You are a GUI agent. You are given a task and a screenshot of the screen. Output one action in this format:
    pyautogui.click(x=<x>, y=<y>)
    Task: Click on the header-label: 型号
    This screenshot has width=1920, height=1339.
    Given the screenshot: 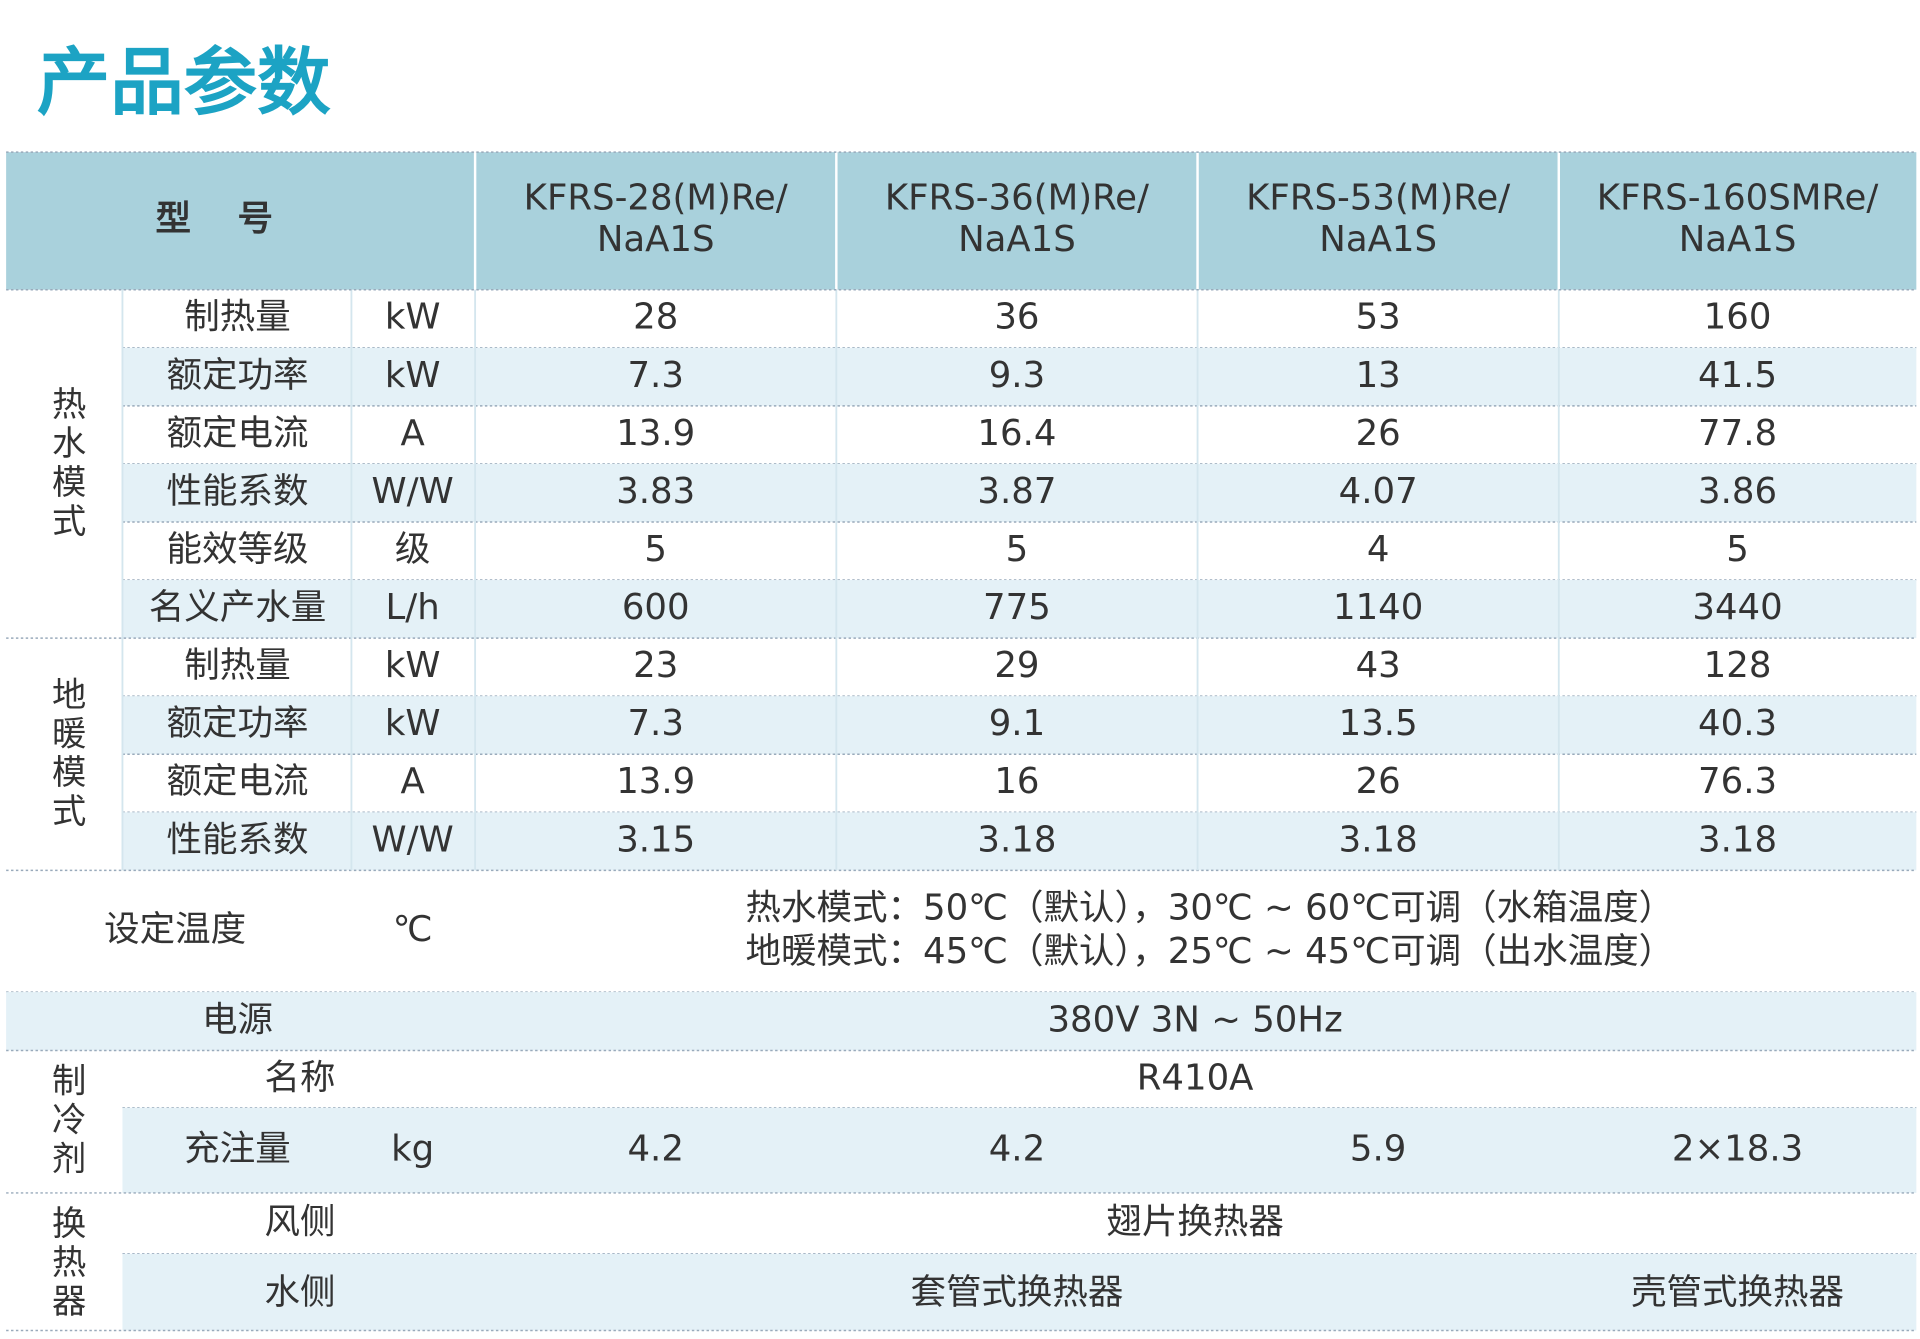 What is the action you would take?
    pyautogui.click(x=238, y=218)
    